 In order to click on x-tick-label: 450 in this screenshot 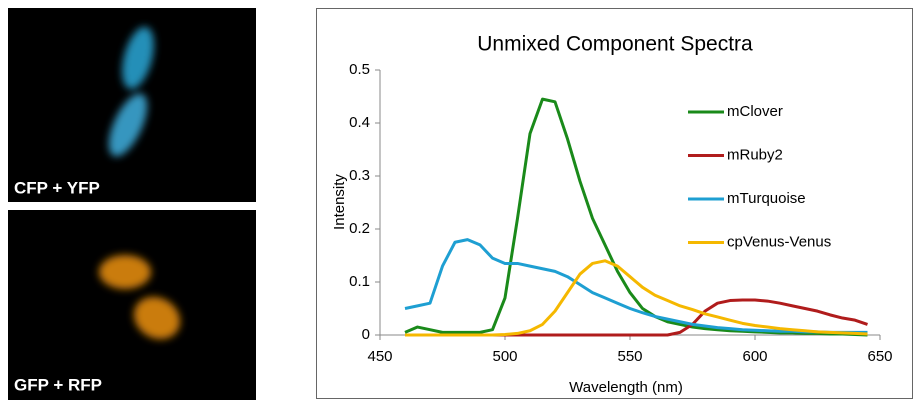, I will do `click(379, 356)`.